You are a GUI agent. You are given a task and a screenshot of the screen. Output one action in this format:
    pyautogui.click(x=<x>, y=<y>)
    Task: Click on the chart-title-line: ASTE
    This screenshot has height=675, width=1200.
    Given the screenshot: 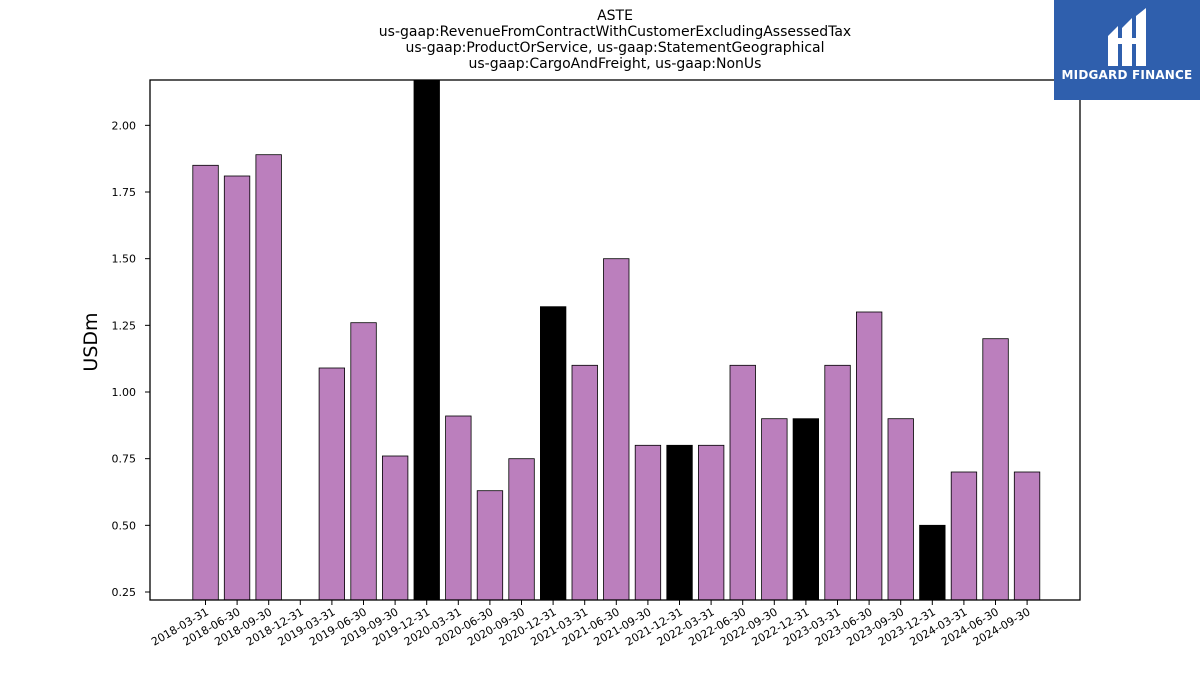 What is the action you would take?
    pyautogui.click(x=615, y=16)
    